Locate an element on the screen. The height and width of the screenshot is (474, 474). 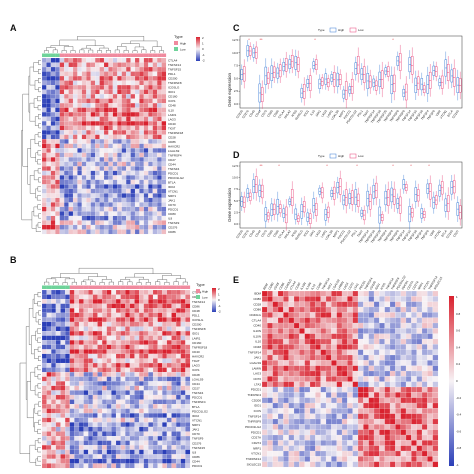
corr-column-label: CD70 is located at coordinates (350, 286).